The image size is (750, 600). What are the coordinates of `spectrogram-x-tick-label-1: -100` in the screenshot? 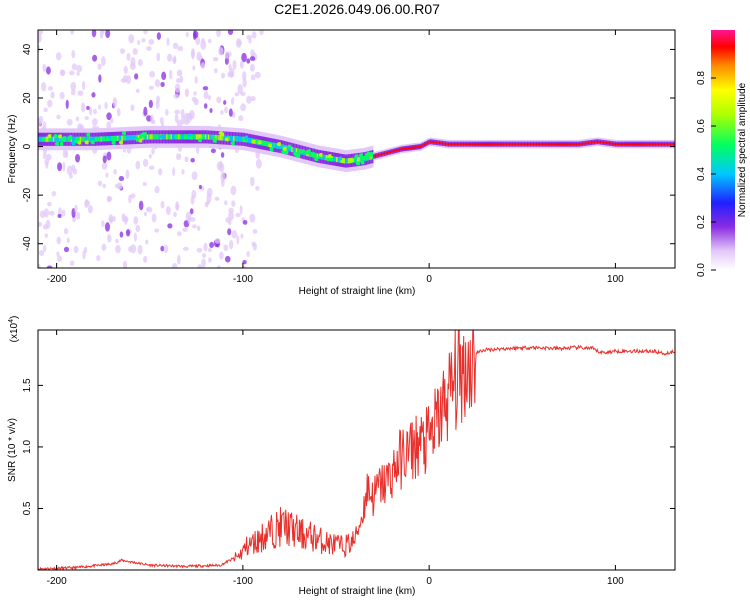 It's located at (243, 279).